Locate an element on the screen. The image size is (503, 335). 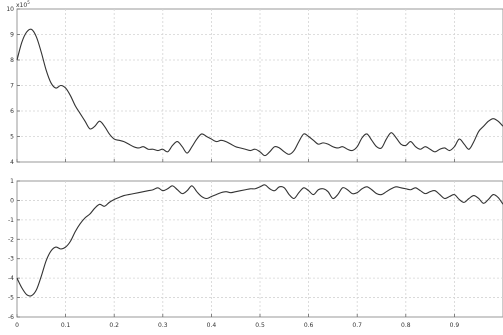
top-y-tick-label: 10 is located at coordinates (10, 9).